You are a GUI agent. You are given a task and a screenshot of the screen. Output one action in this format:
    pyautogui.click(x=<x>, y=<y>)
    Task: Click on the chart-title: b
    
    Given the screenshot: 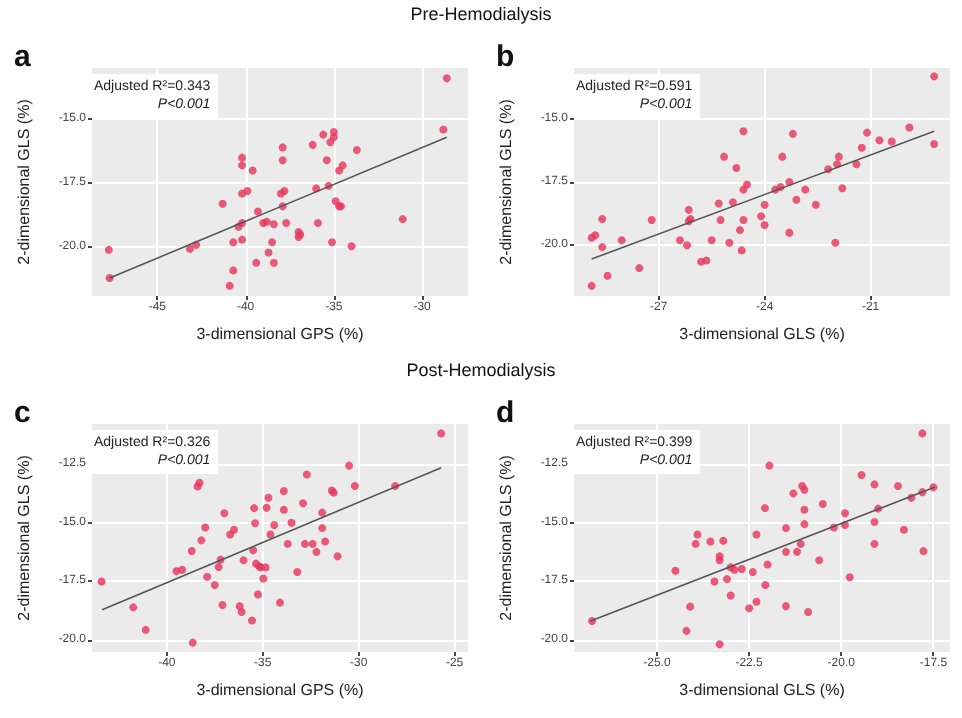 What is the action you would take?
    pyautogui.click(x=505, y=57)
    